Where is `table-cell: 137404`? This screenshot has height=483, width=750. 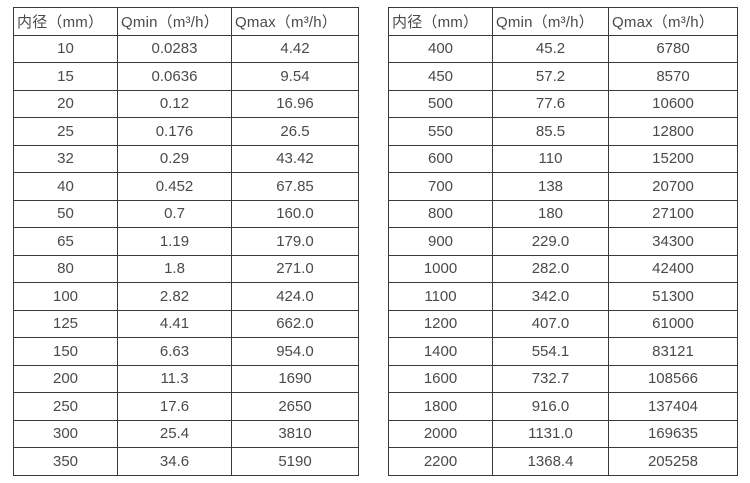
table-cell: 137404 is located at coordinates (673, 406).